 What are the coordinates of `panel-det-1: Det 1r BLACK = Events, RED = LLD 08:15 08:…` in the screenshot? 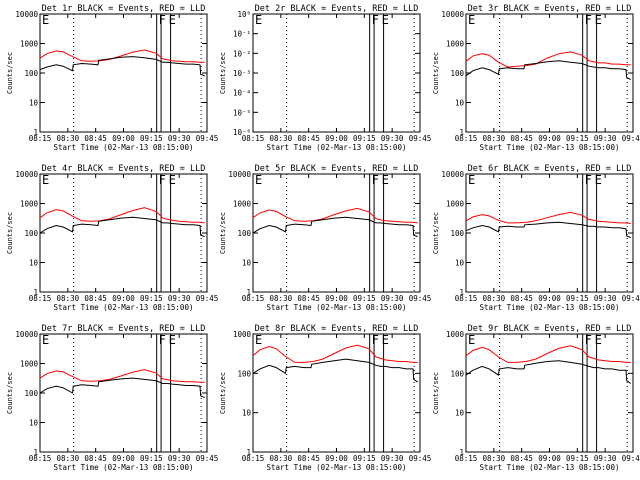 It's located at (112, 78).